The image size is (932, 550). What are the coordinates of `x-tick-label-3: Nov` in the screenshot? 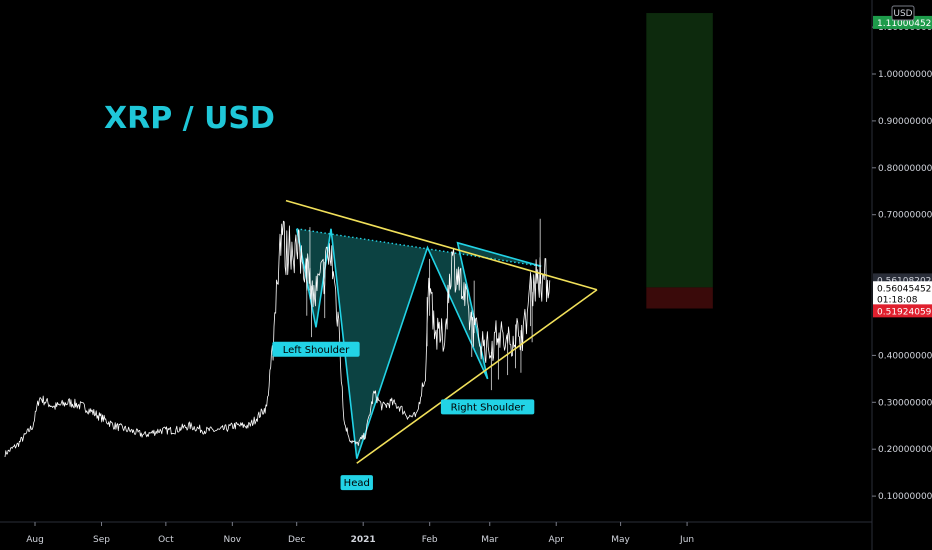 It's located at (233, 540).